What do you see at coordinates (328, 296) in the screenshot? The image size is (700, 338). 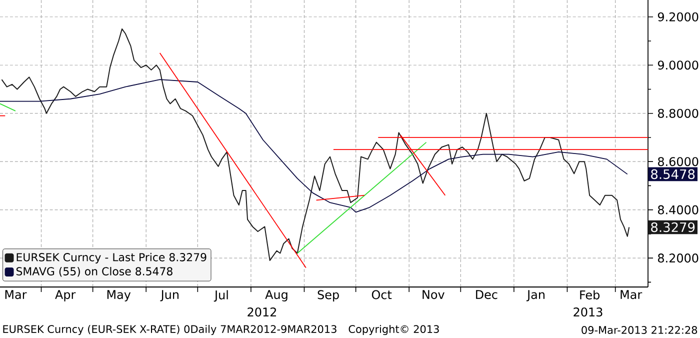 I see `x-tick-label: Sep` at bounding box center [328, 296].